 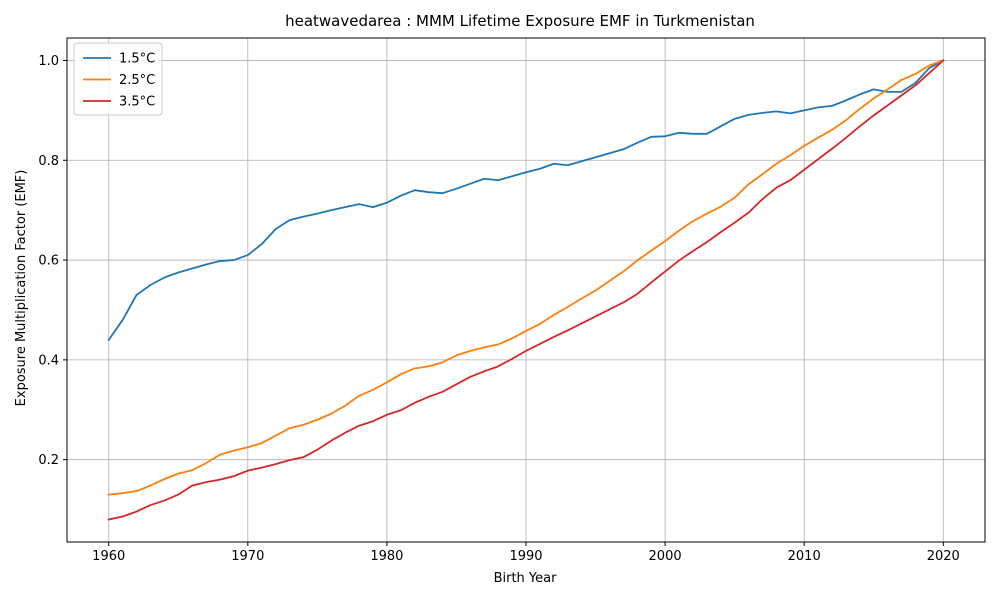 What do you see at coordinates (525, 556) in the screenshot?
I see `x-tick-label: 1990` at bounding box center [525, 556].